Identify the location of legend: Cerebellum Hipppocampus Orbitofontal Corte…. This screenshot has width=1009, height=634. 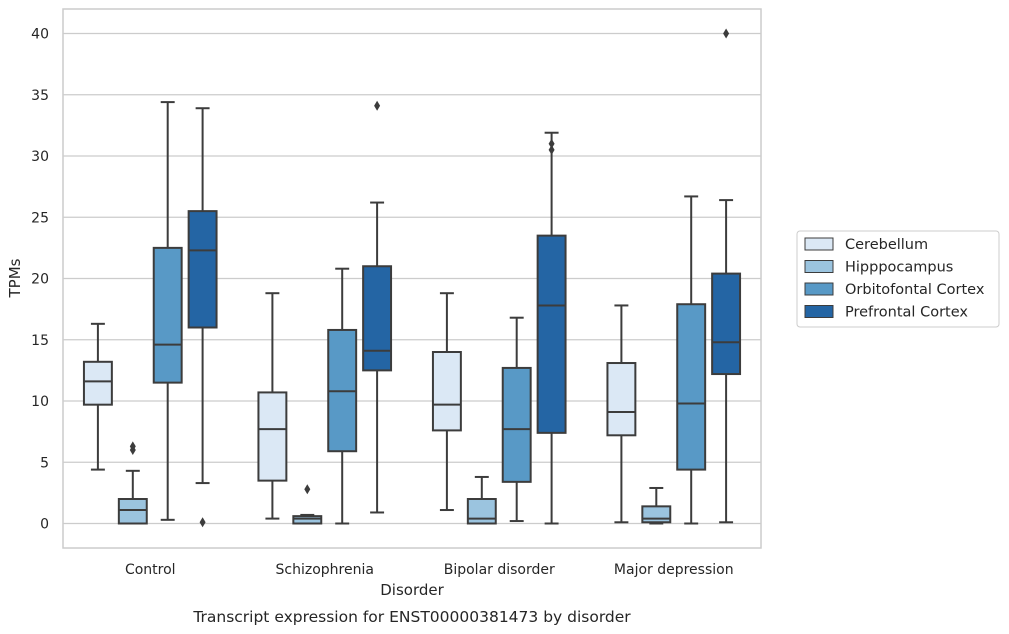
(898, 279).